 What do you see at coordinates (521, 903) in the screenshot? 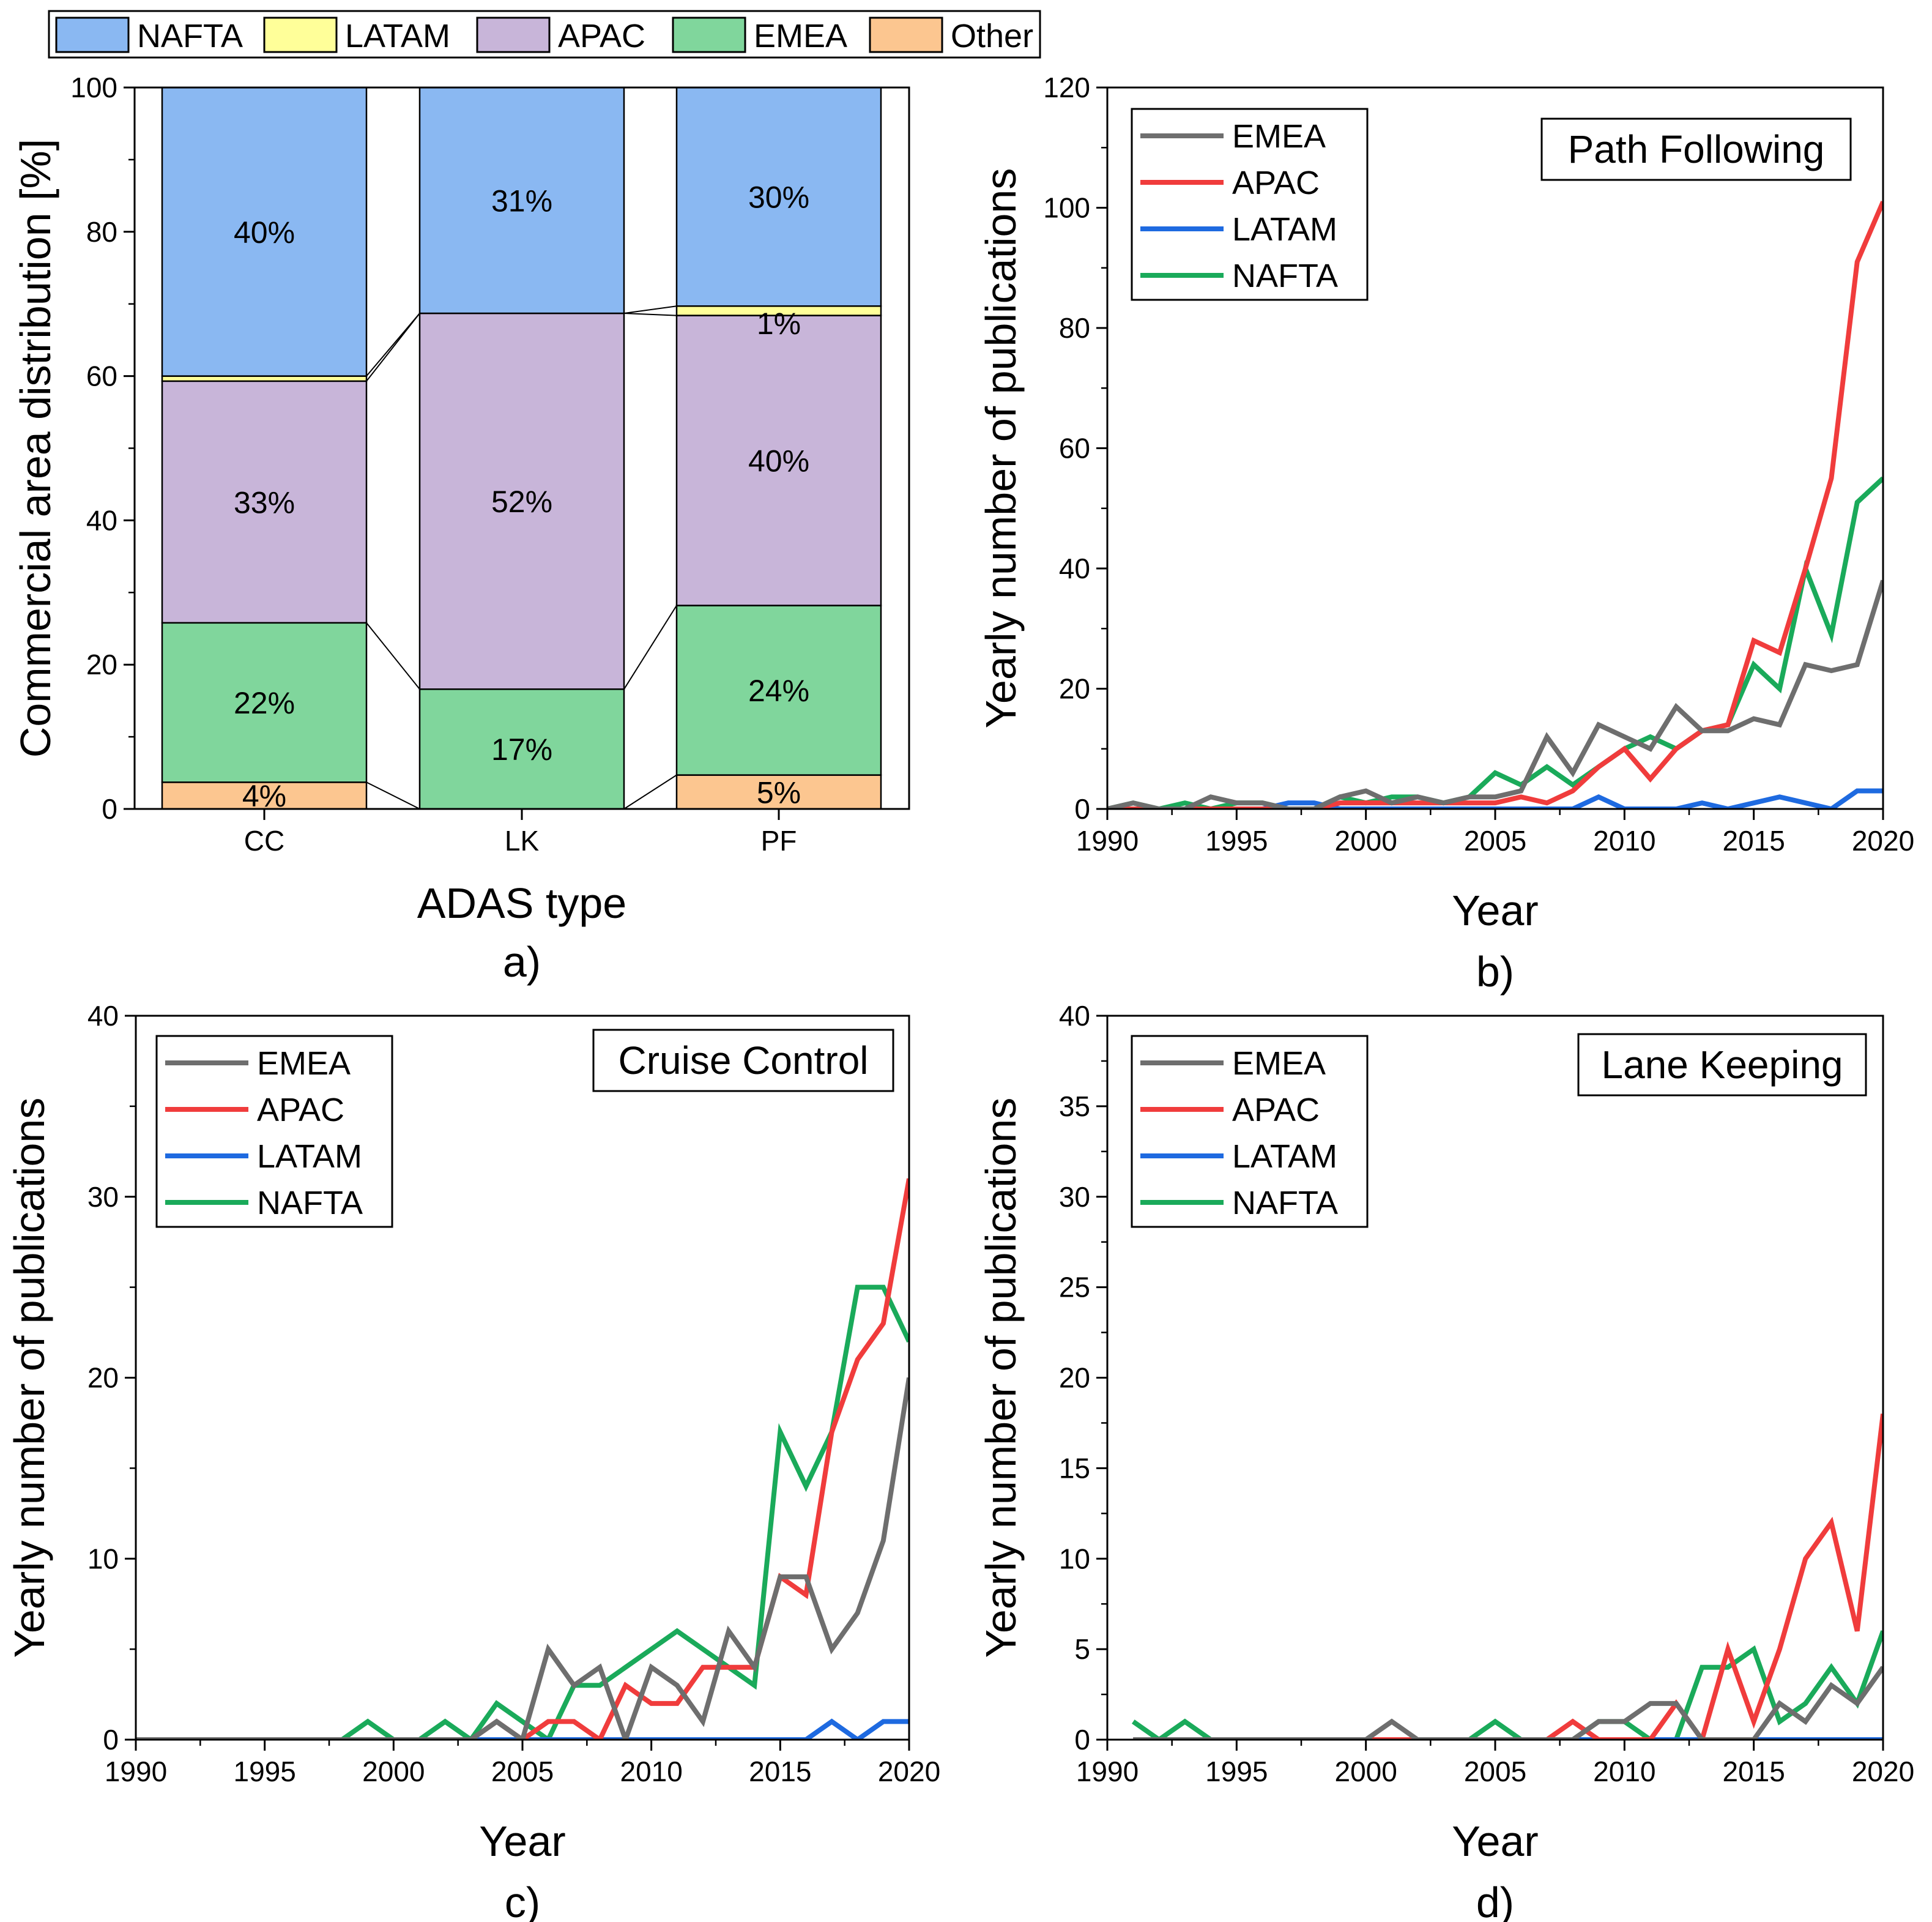
I see `x-axis-label: ADAS type` at bounding box center [521, 903].